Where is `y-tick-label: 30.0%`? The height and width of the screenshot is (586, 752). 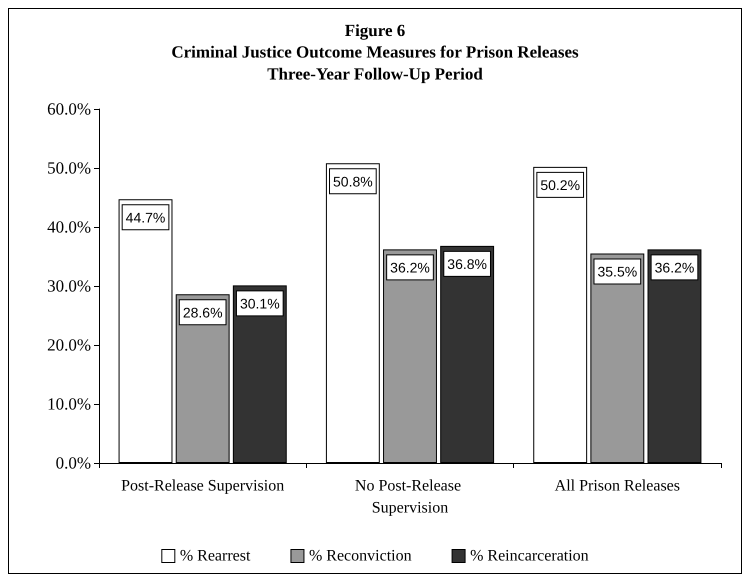 y-tick-label: 30.0% is located at coordinates (69, 286).